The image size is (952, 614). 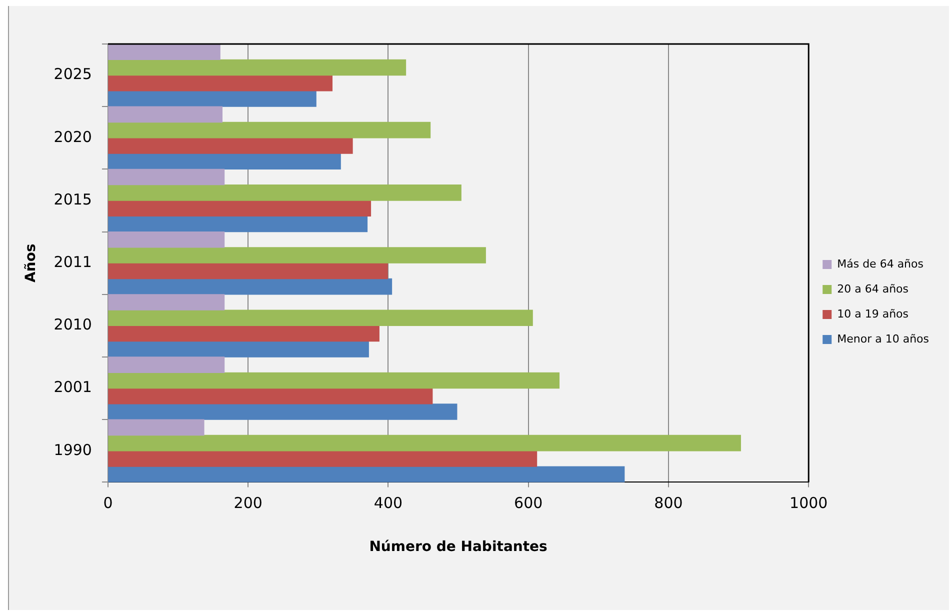 What do you see at coordinates (668, 503) in the screenshot?
I see `x-tick-label: 800` at bounding box center [668, 503].